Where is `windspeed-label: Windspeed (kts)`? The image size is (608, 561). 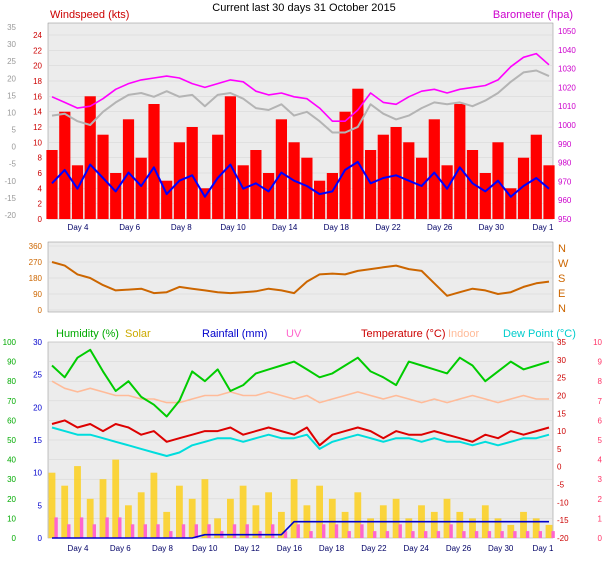
windspeed-label: Windspeed (kts) is located at coordinates (89, 15).